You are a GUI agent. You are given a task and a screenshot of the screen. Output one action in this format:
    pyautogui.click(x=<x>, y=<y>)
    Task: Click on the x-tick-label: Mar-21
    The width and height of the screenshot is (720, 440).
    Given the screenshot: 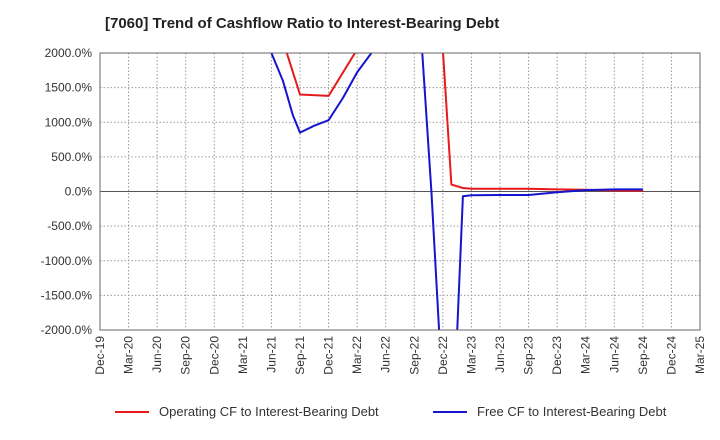 What is the action you would take?
    pyautogui.click(x=243, y=355)
    